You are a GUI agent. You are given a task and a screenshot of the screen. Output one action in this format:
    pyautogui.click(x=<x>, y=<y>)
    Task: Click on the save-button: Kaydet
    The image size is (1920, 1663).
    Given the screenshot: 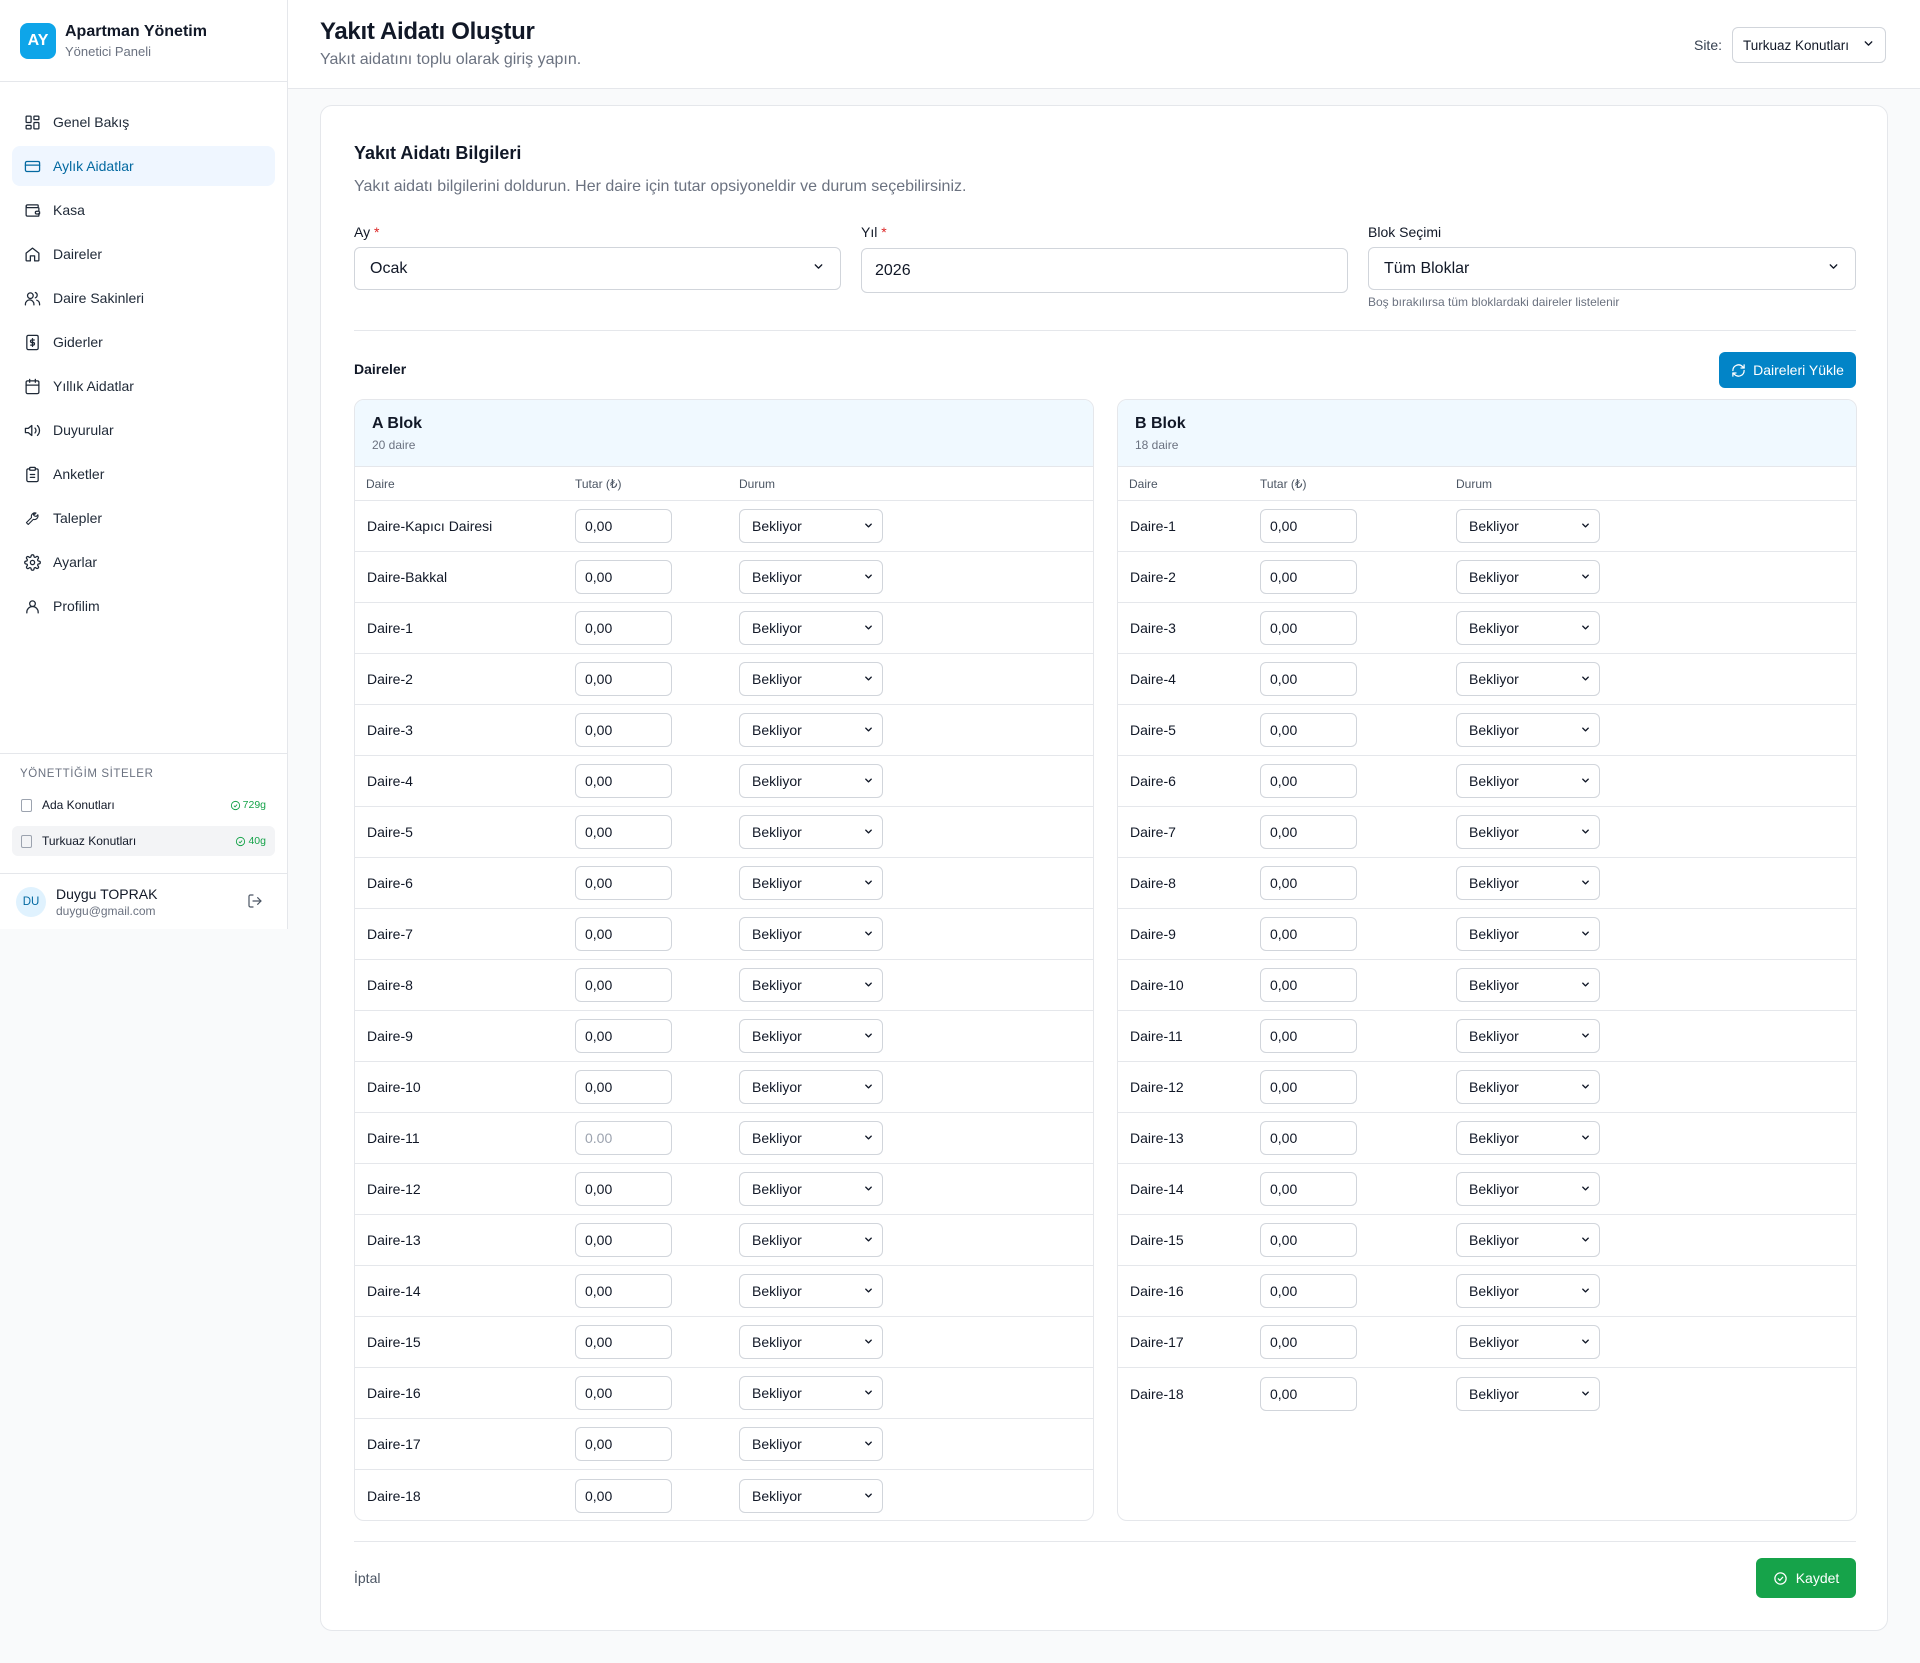 What is the action you would take?
    pyautogui.click(x=1806, y=1578)
    